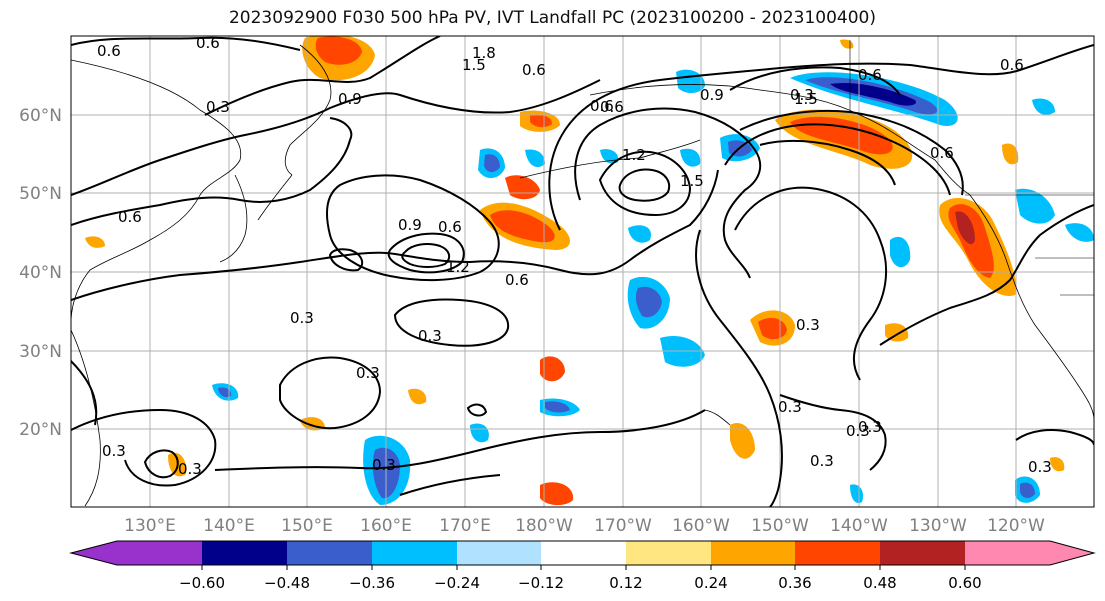 The width and height of the screenshot is (1105, 601). Describe the element at coordinates (233, 218) in the screenshot. I see `japan-coastline` at that location.